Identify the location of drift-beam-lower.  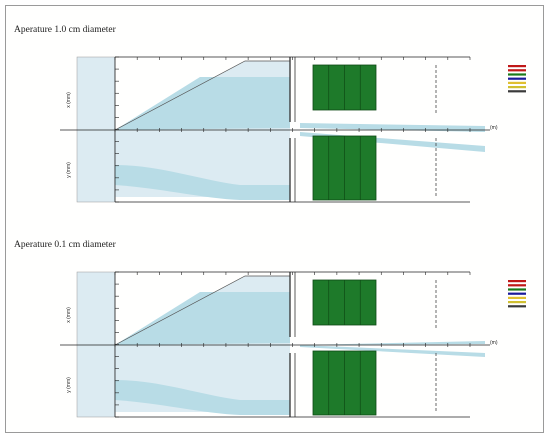
(392, 351).